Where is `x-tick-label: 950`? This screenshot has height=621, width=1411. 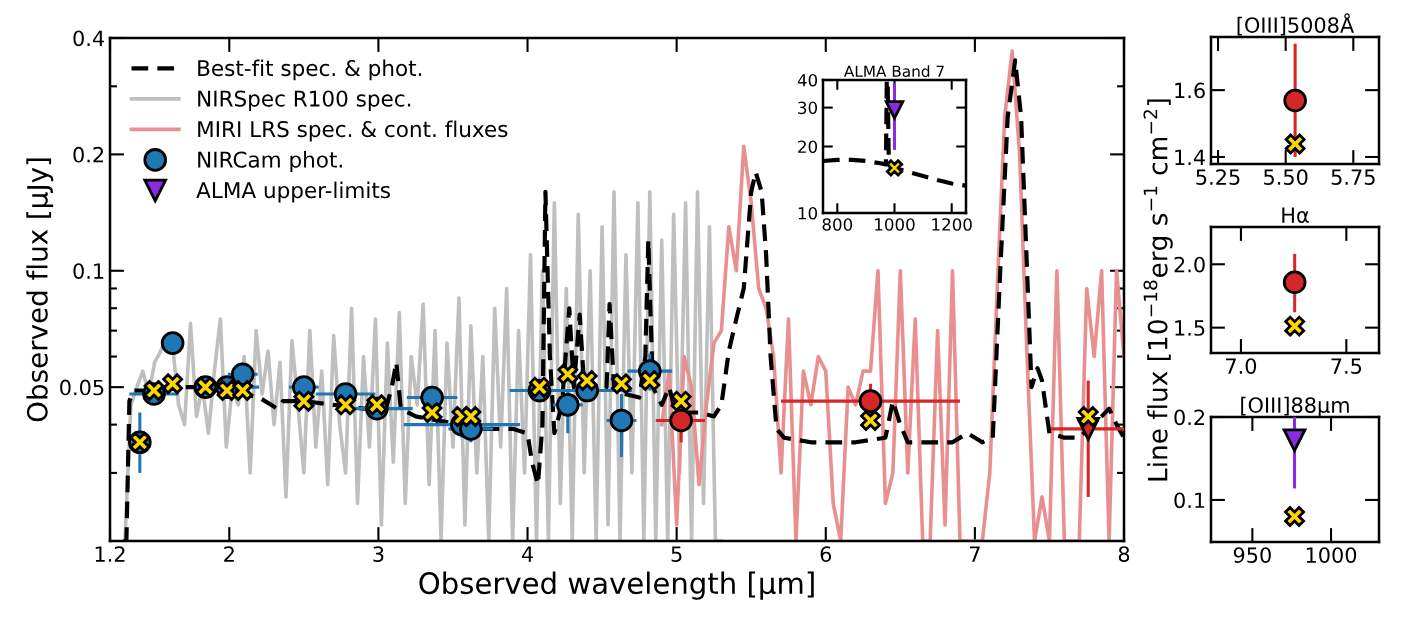
x-tick-label: 950 is located at coordinates (1252, 555).